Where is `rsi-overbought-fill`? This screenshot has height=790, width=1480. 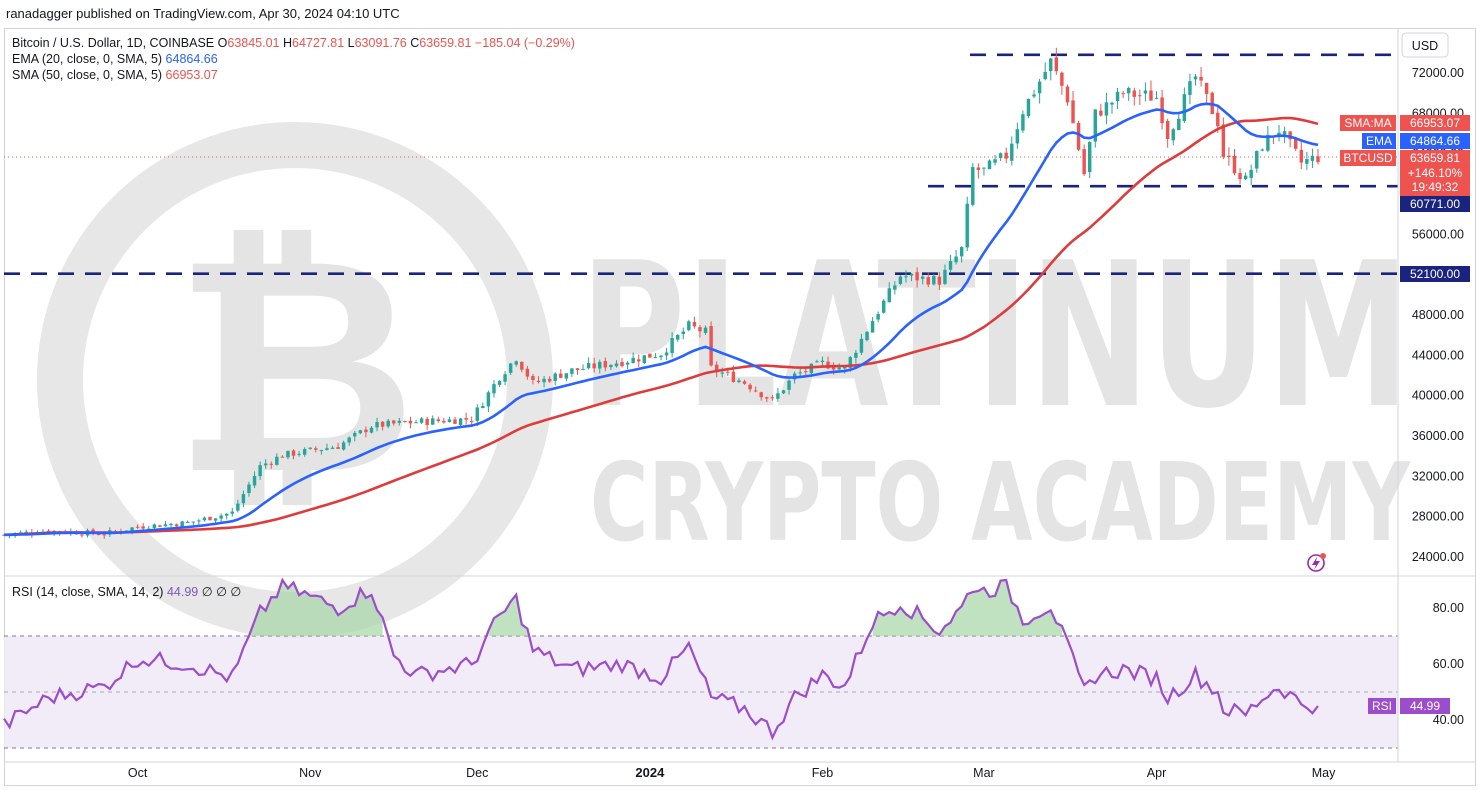 rsi-overbought-fill is located at coordinates (967, 608).